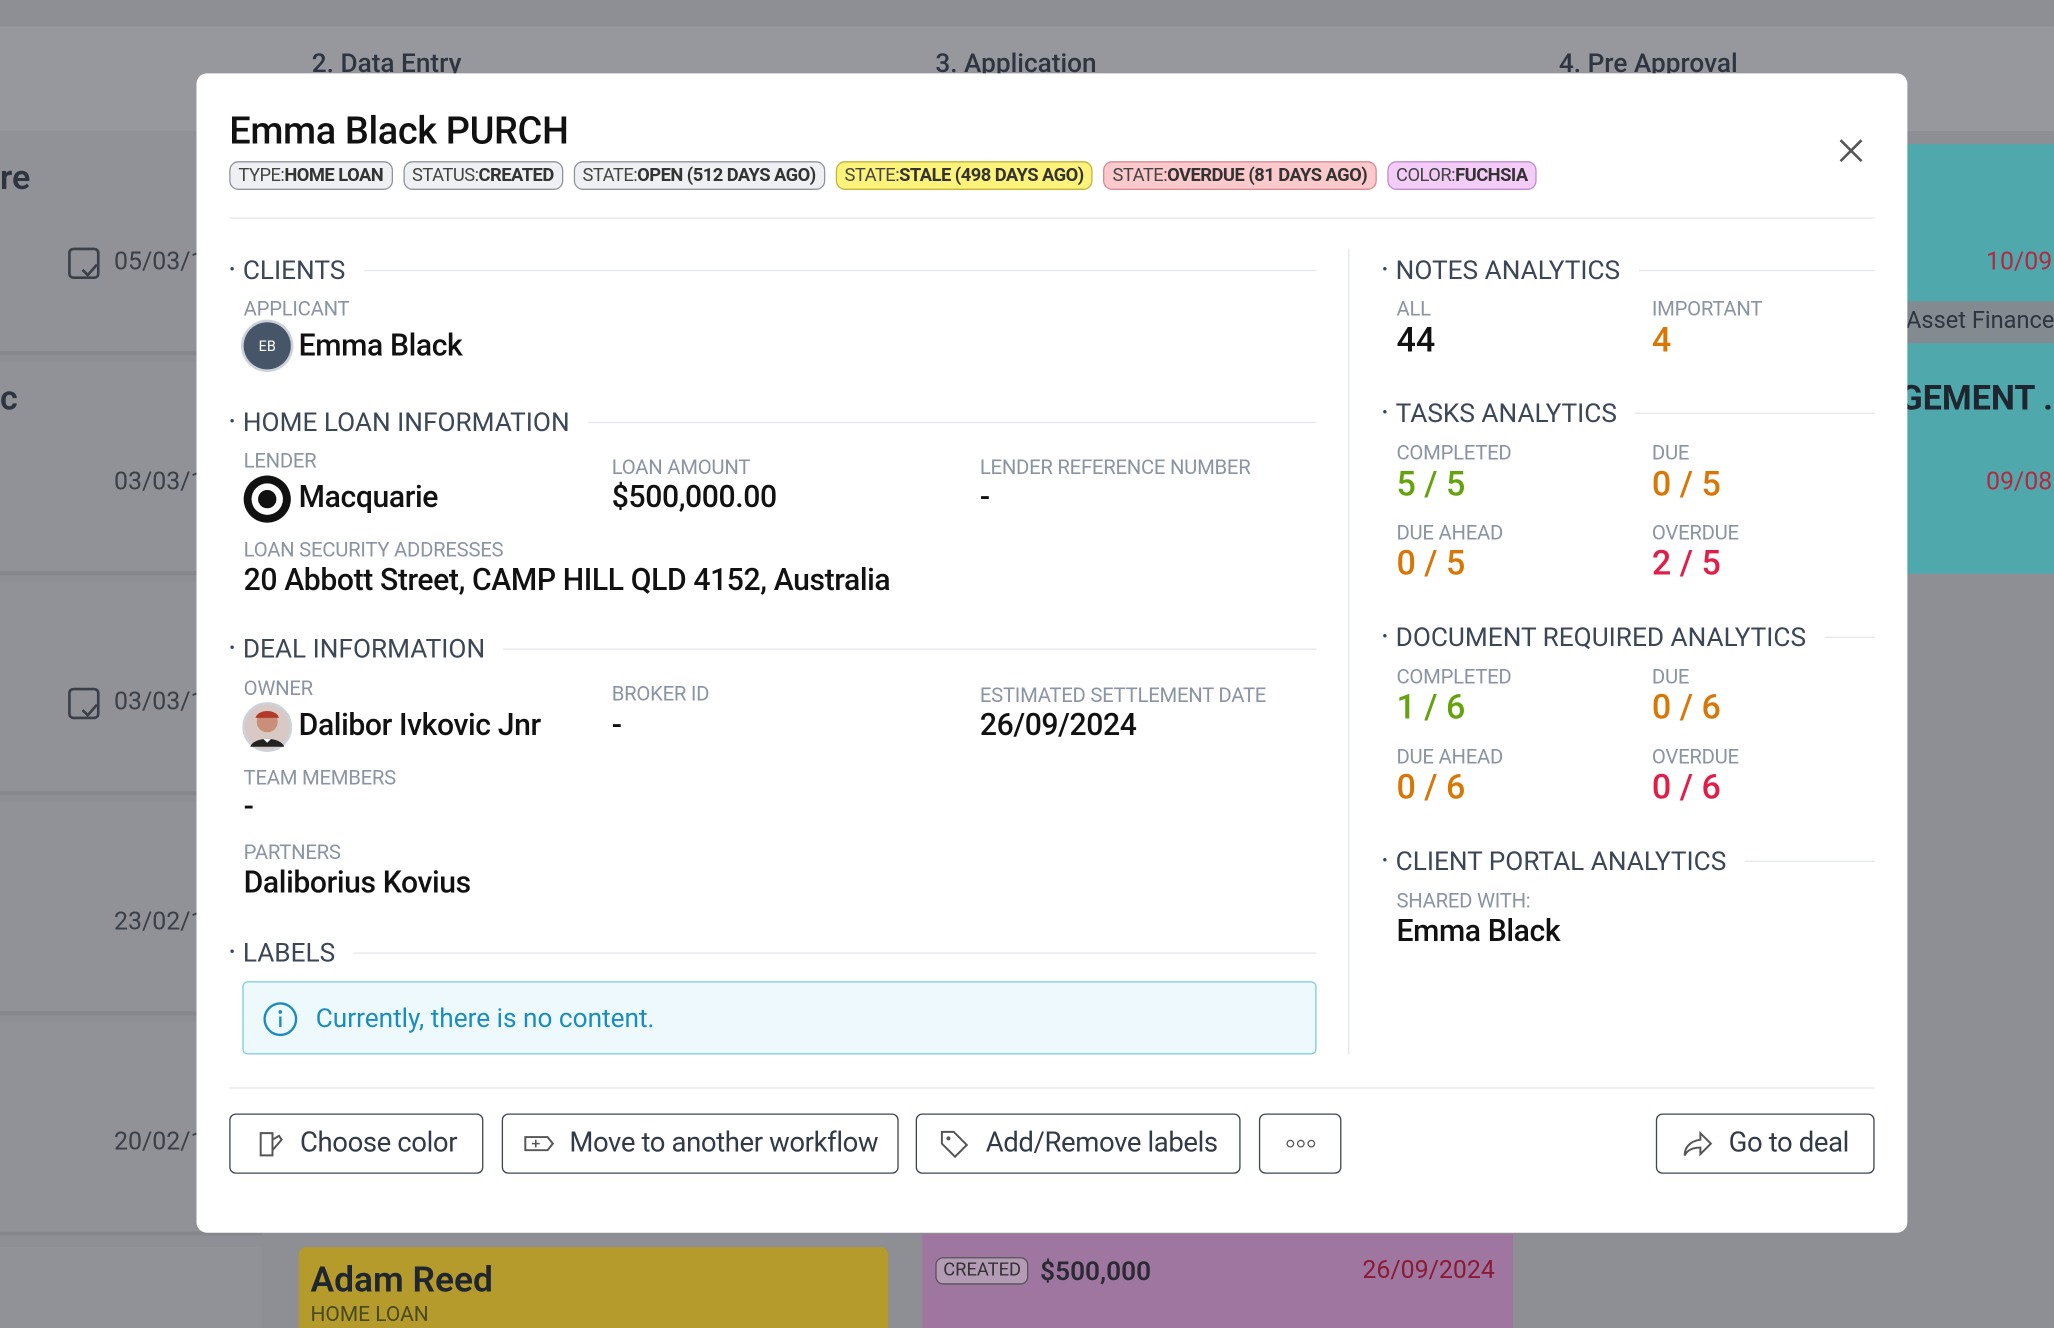  What do you see at coordinates (1707, 308) in the screenshot?
I see `field-label: IMPORTANT` at bounding box center [1707, 308].